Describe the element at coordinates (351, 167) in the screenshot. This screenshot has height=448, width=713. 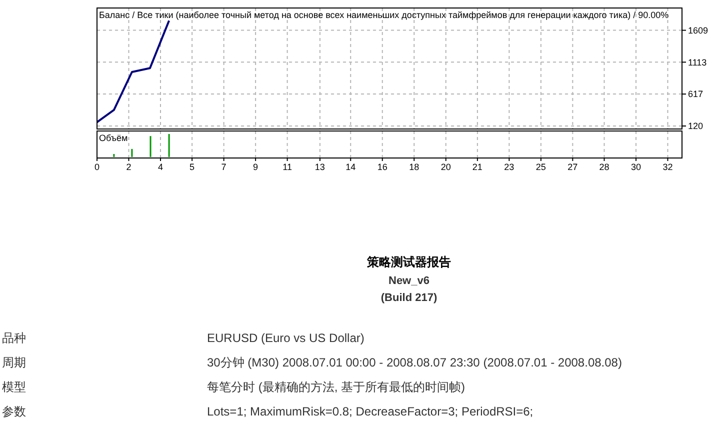
I see `x-tick-label: 14` at that location.